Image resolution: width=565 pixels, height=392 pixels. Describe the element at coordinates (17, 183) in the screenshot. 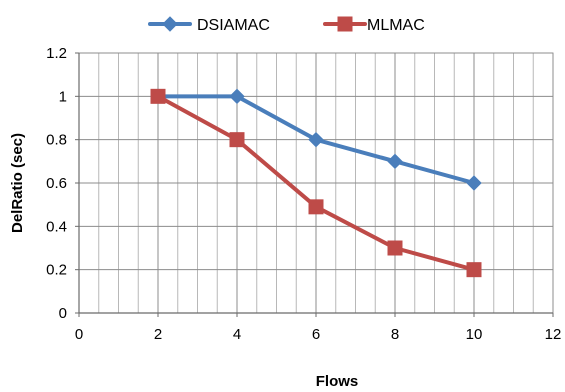

I see `y-axis-title: DelRatio (sec)` at that location.